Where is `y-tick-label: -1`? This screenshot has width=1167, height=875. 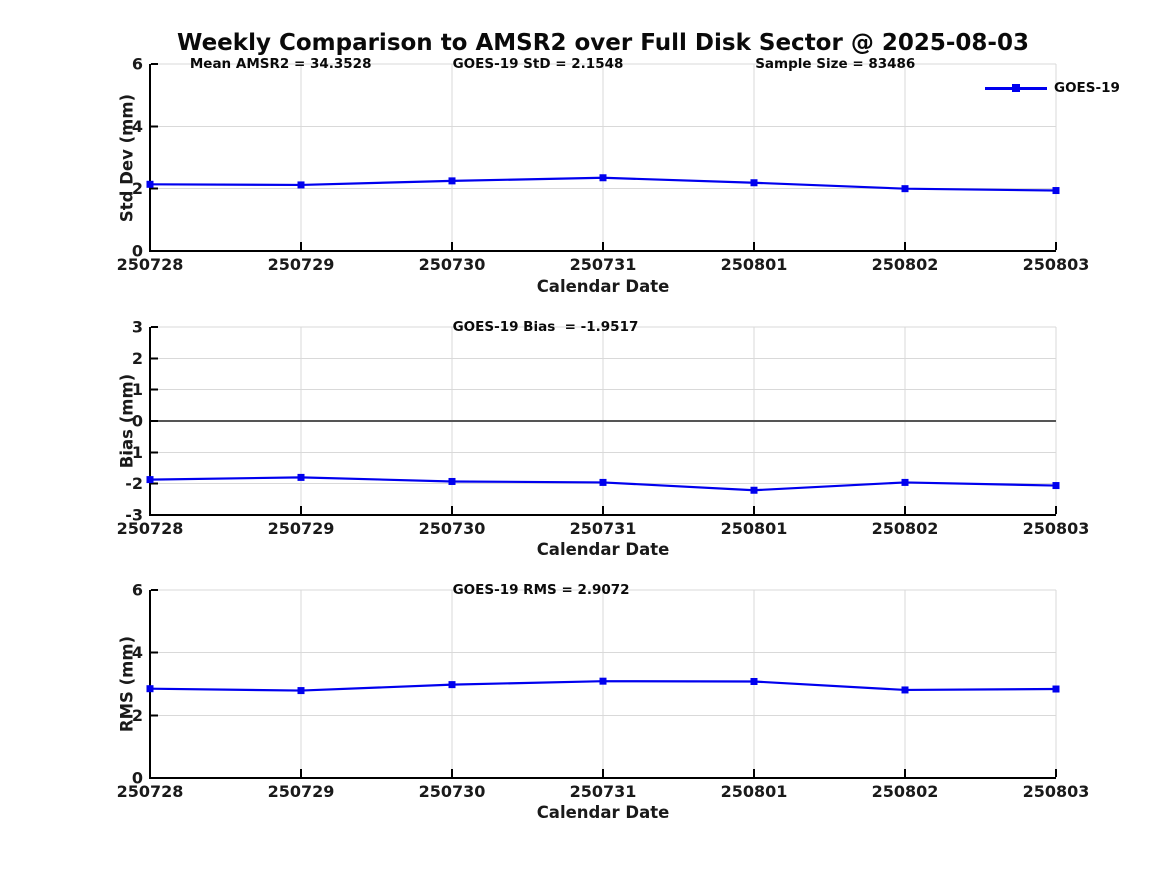
y-tick-label: -1 is located at coordinates (134, 452).